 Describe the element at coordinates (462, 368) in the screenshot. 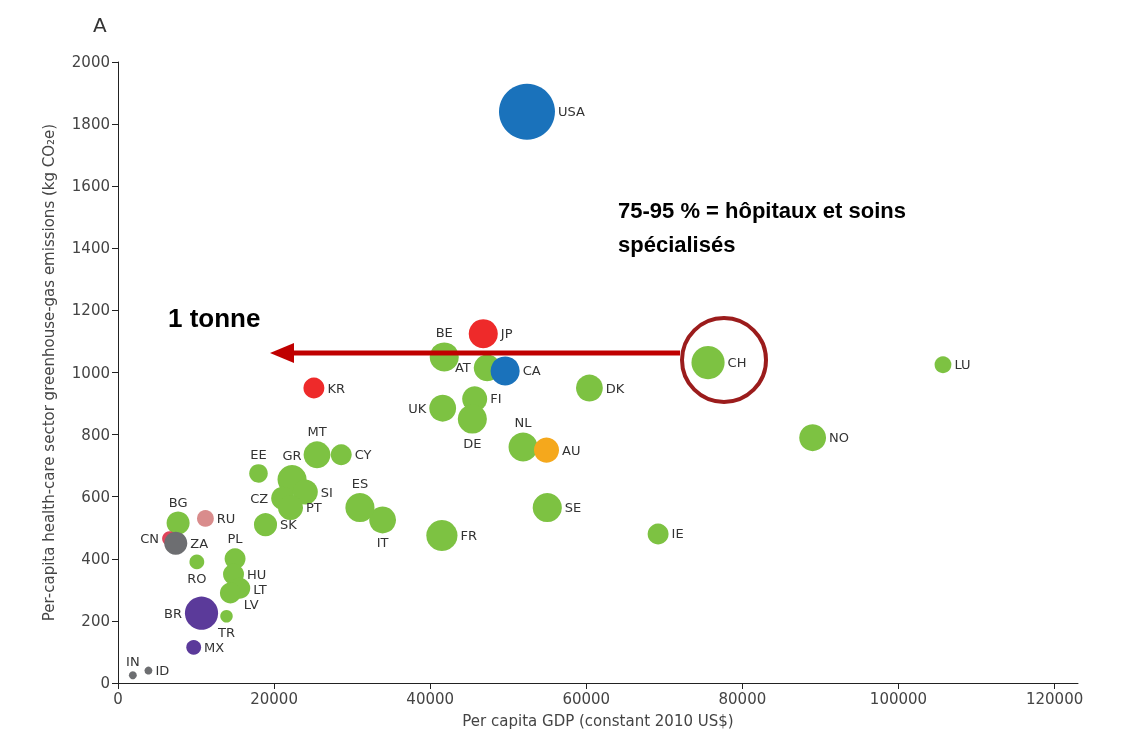

I see `series-label: AT` at that location.